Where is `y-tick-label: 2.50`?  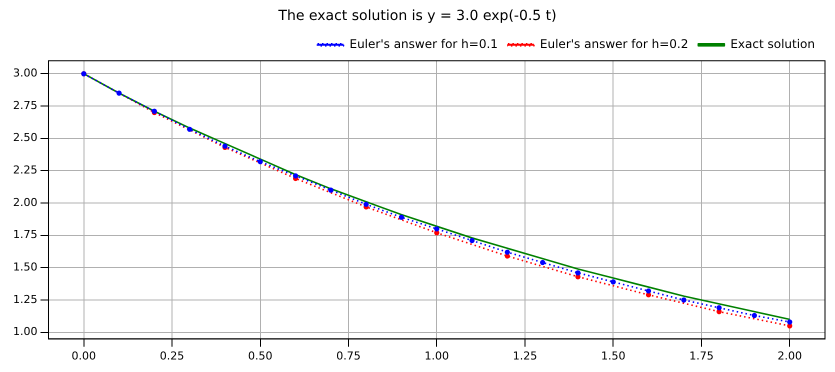
y-tick-label: 2.50 is located at coordinates (25, 137).